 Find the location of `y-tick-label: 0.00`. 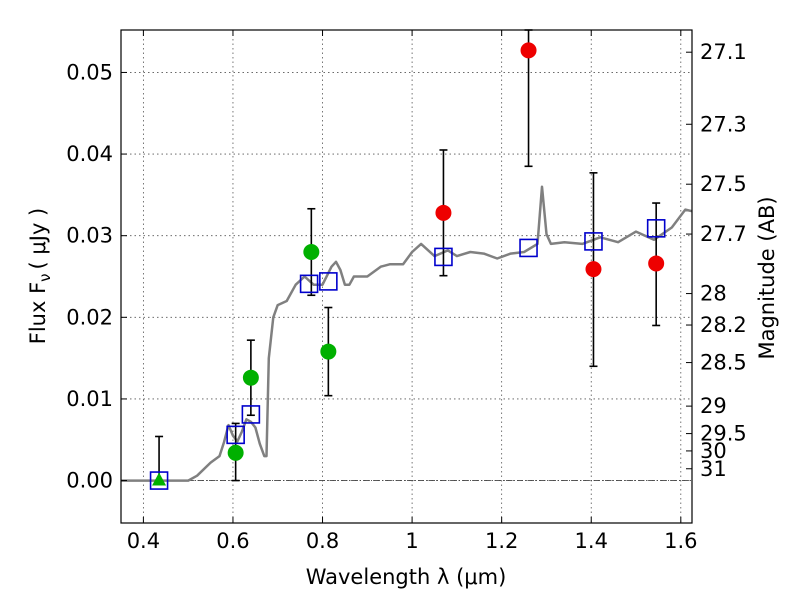

y-tick-label: 0.00 is located at coordinates (89, 481).